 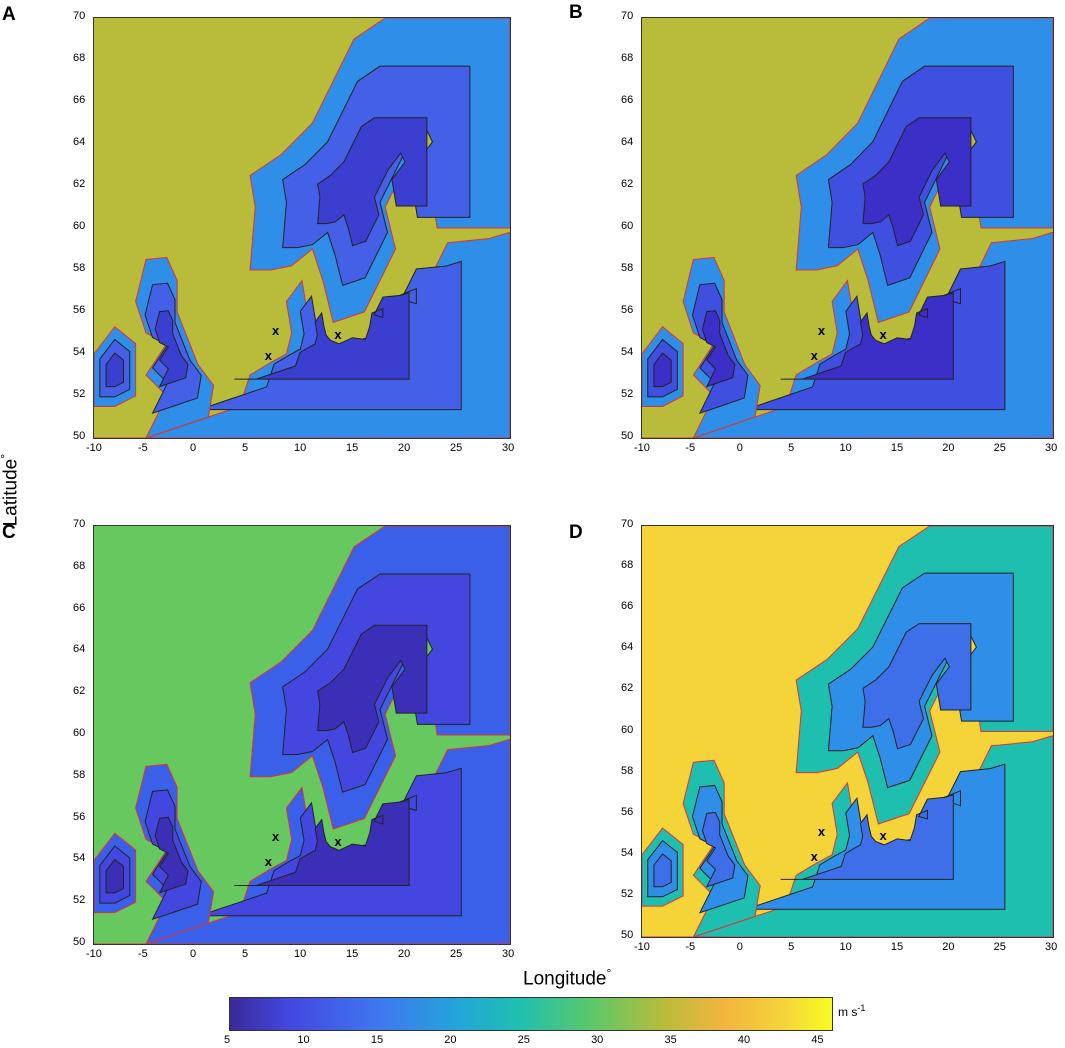 What do you see at coordinates (852, 1011) in the screenshot?
I see `colorbar-unit: m s-1` at bounding box center [852, 1011].